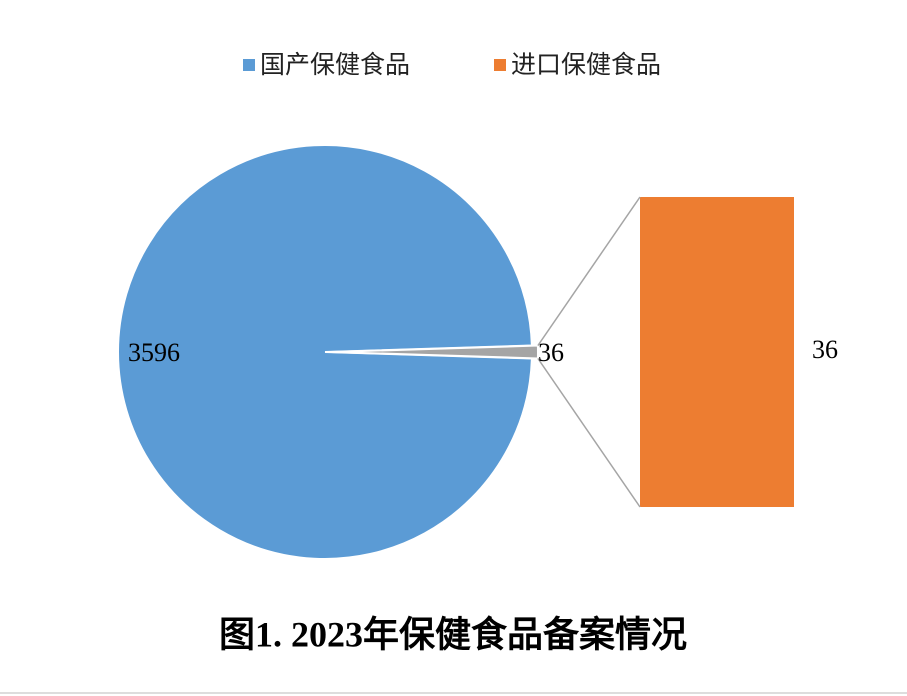 Image resolution: width=907 pixels, height=696 pixels. I want to click on chart-title: 图1. 2023年保健食品备案情况, so click(453, 634).